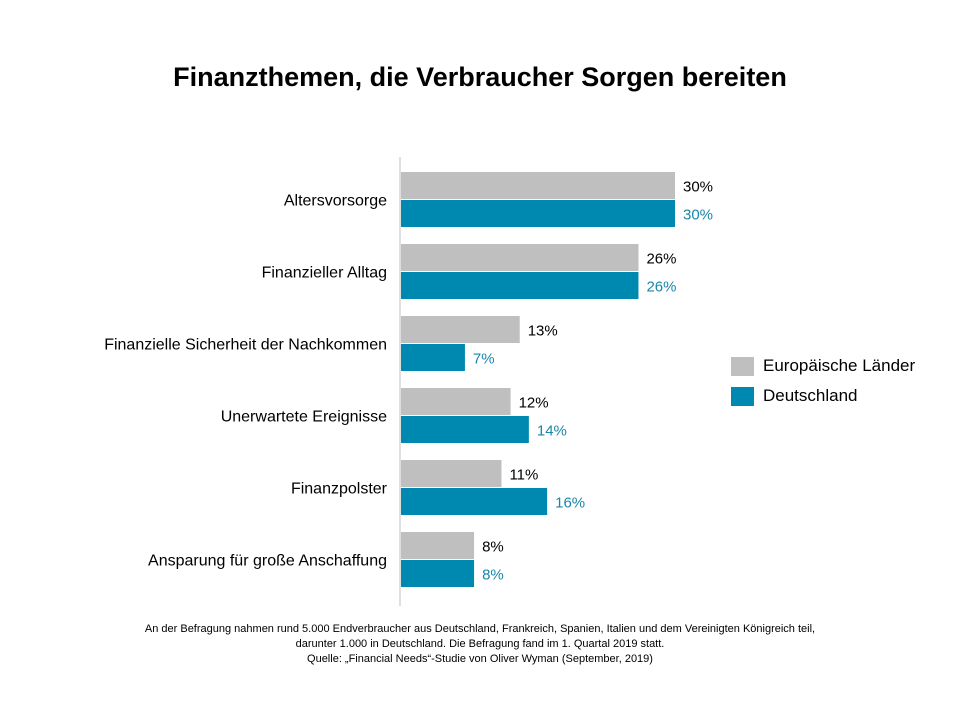  I want to click on data-label-germany-altersvorsorge: 30%, so click(698, 215).